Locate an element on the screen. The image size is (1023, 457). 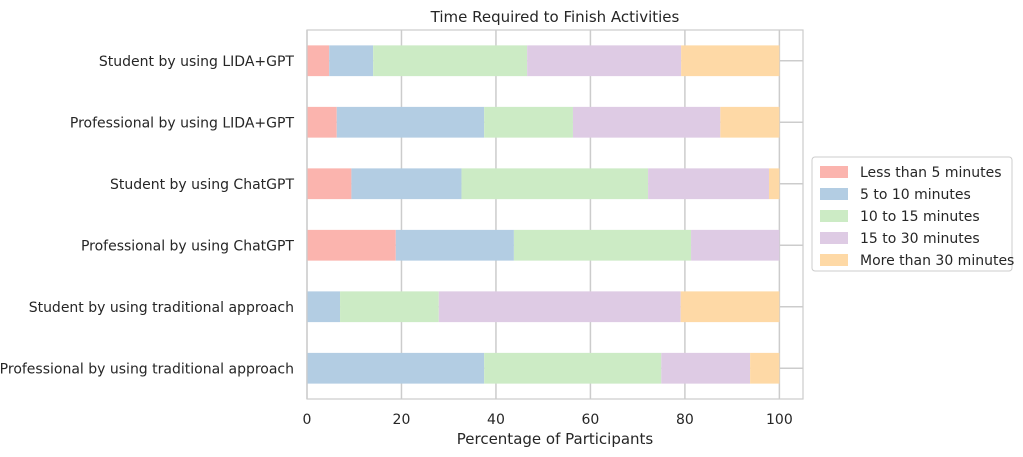
x-tick-label: 100 is located at coordinates (779, 420).